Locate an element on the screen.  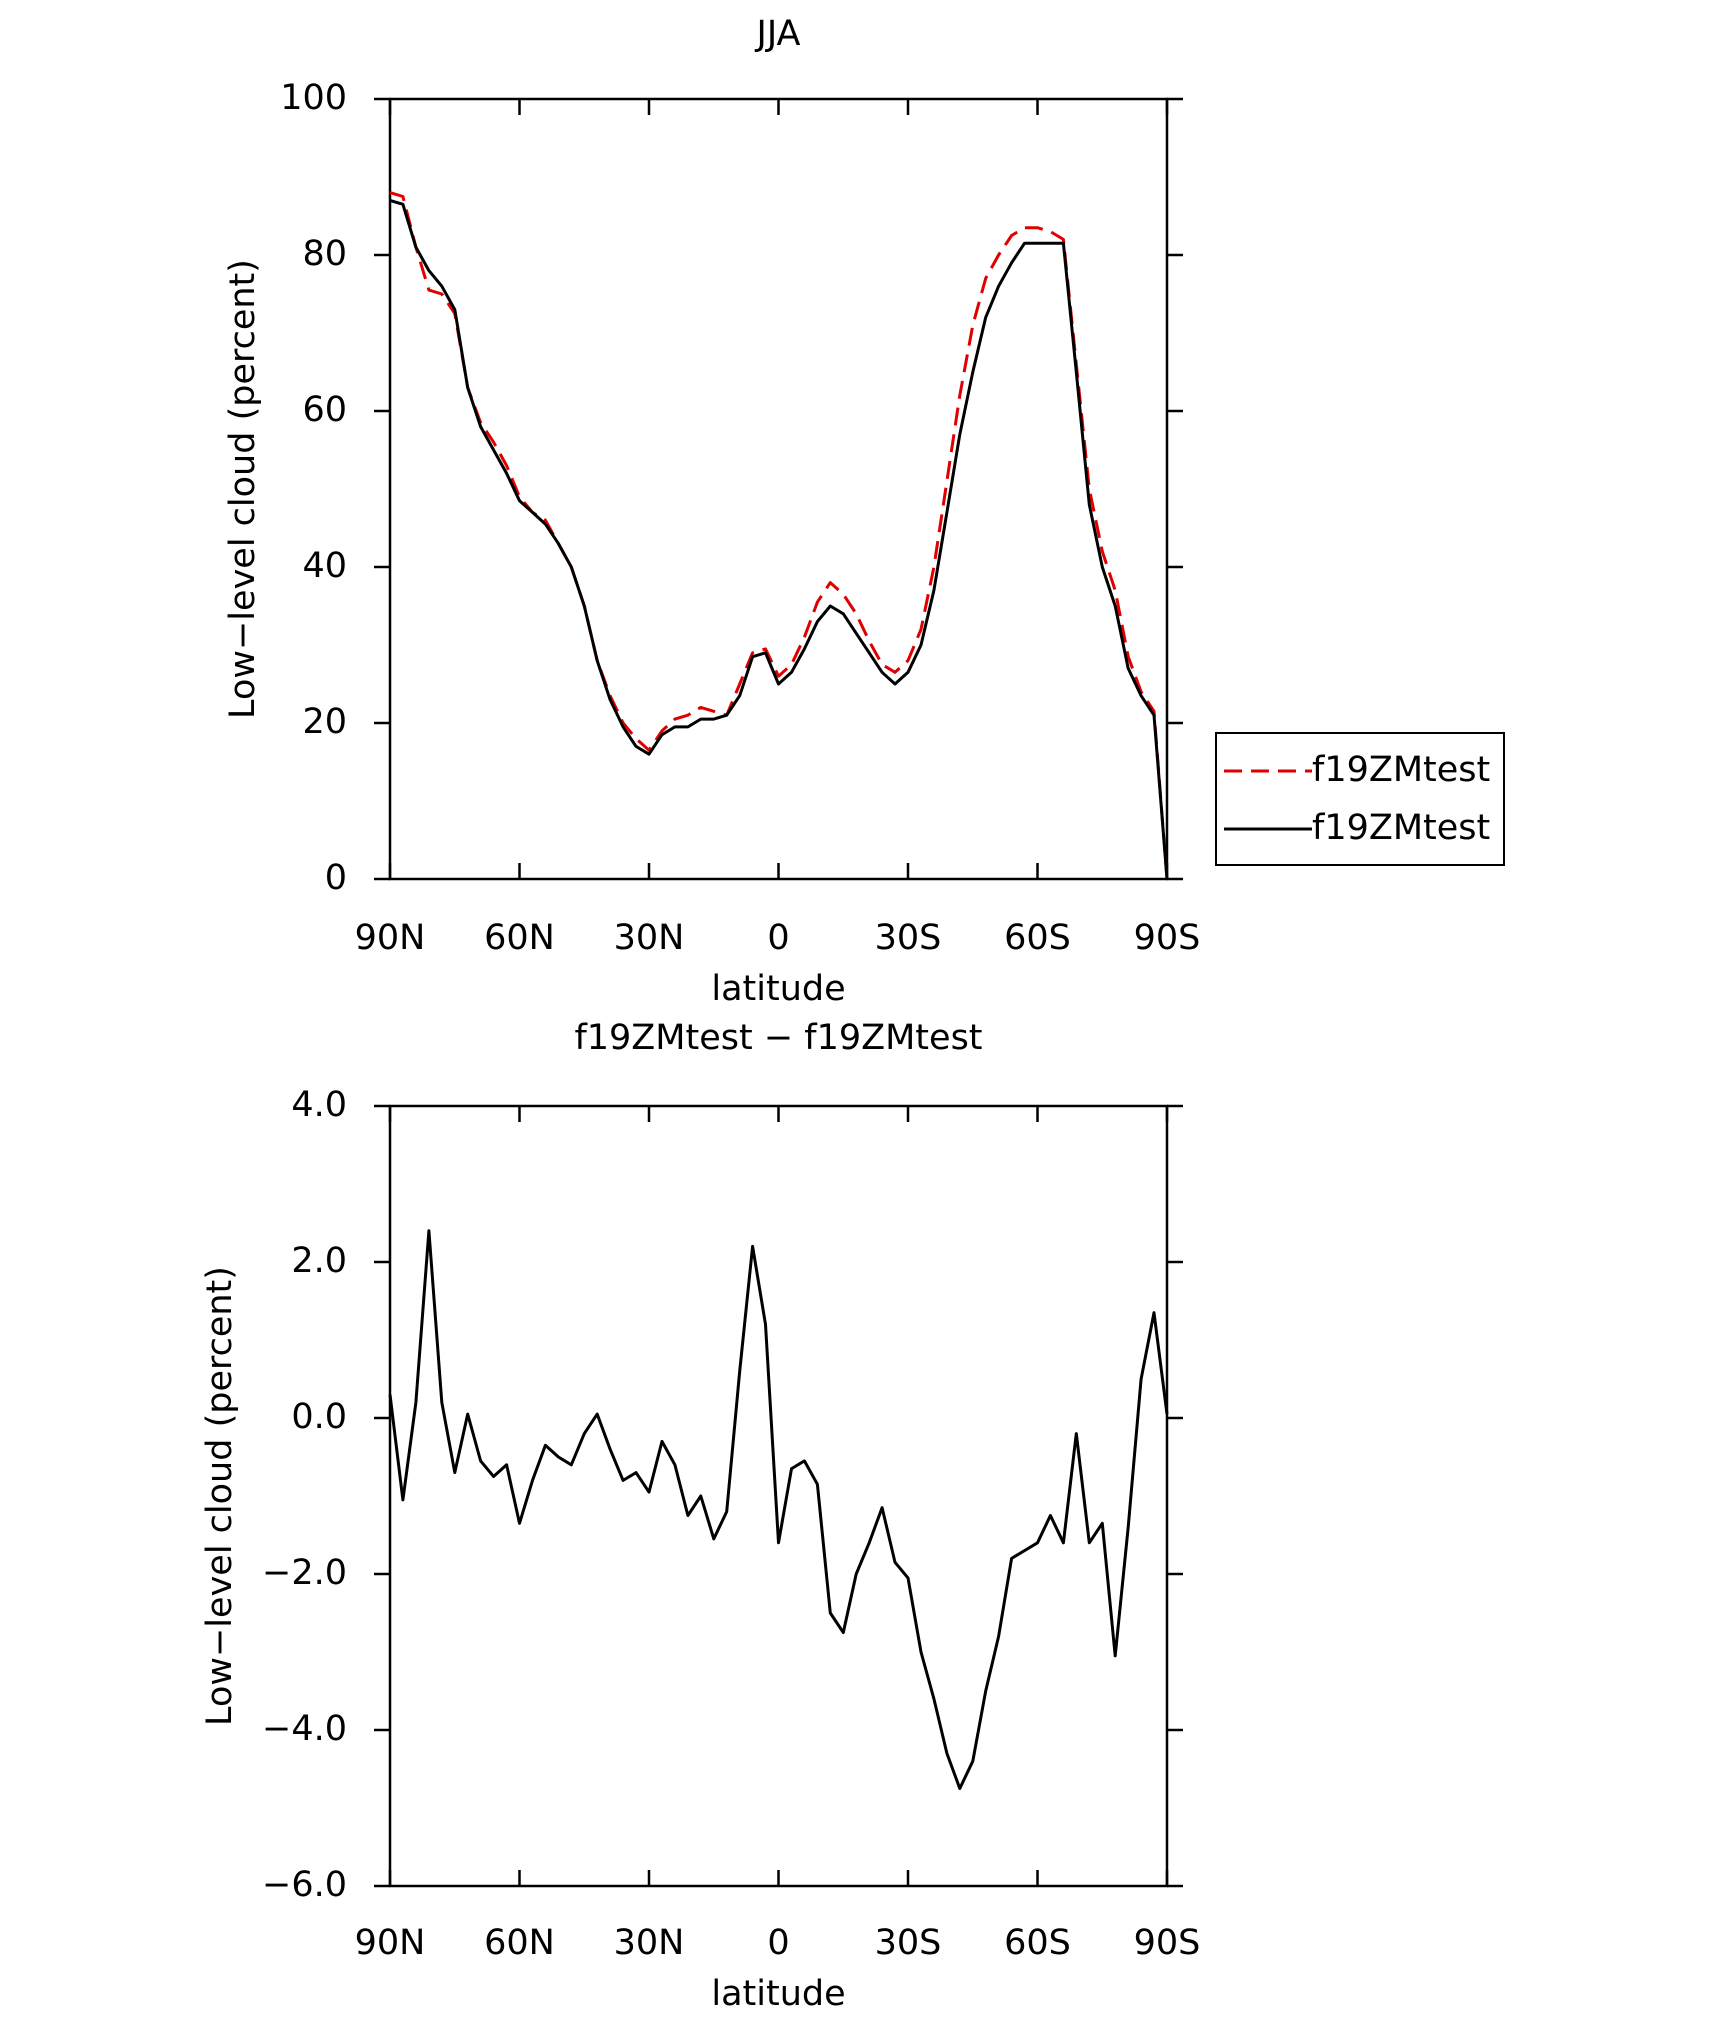
y-tick-label: 100 is located at coordinates (313, 98).